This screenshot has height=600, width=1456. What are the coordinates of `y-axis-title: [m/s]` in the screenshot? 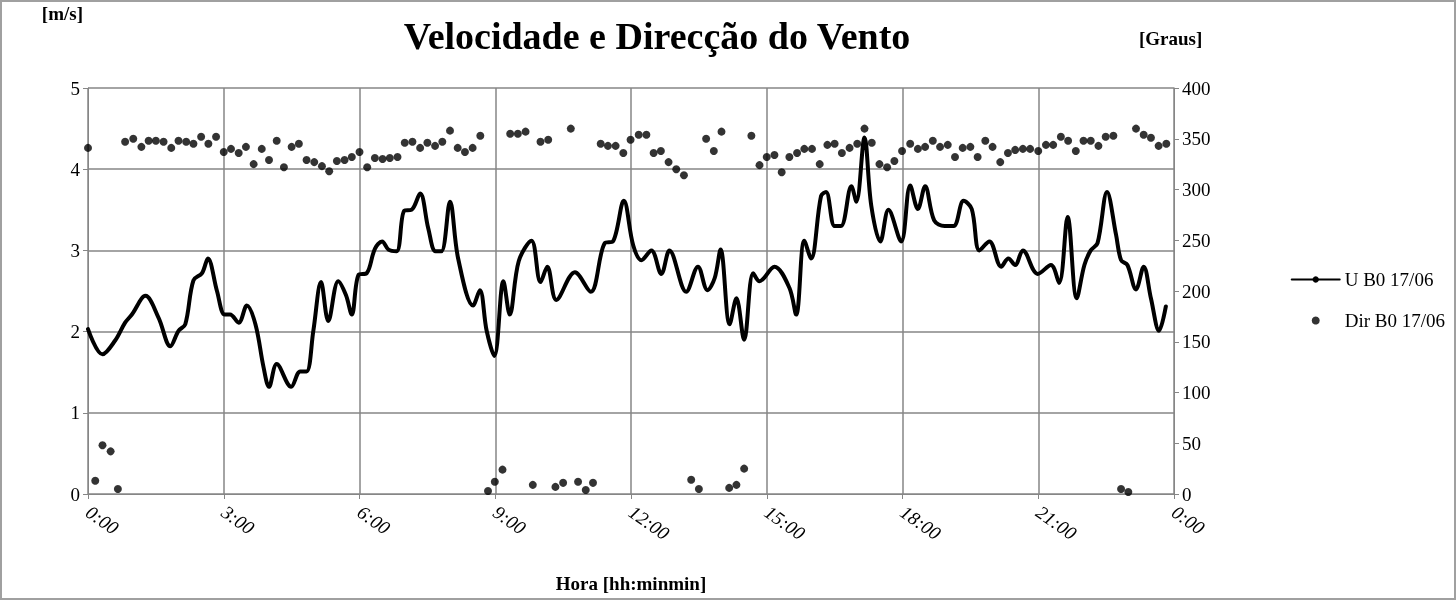 It's located at (62, 13).